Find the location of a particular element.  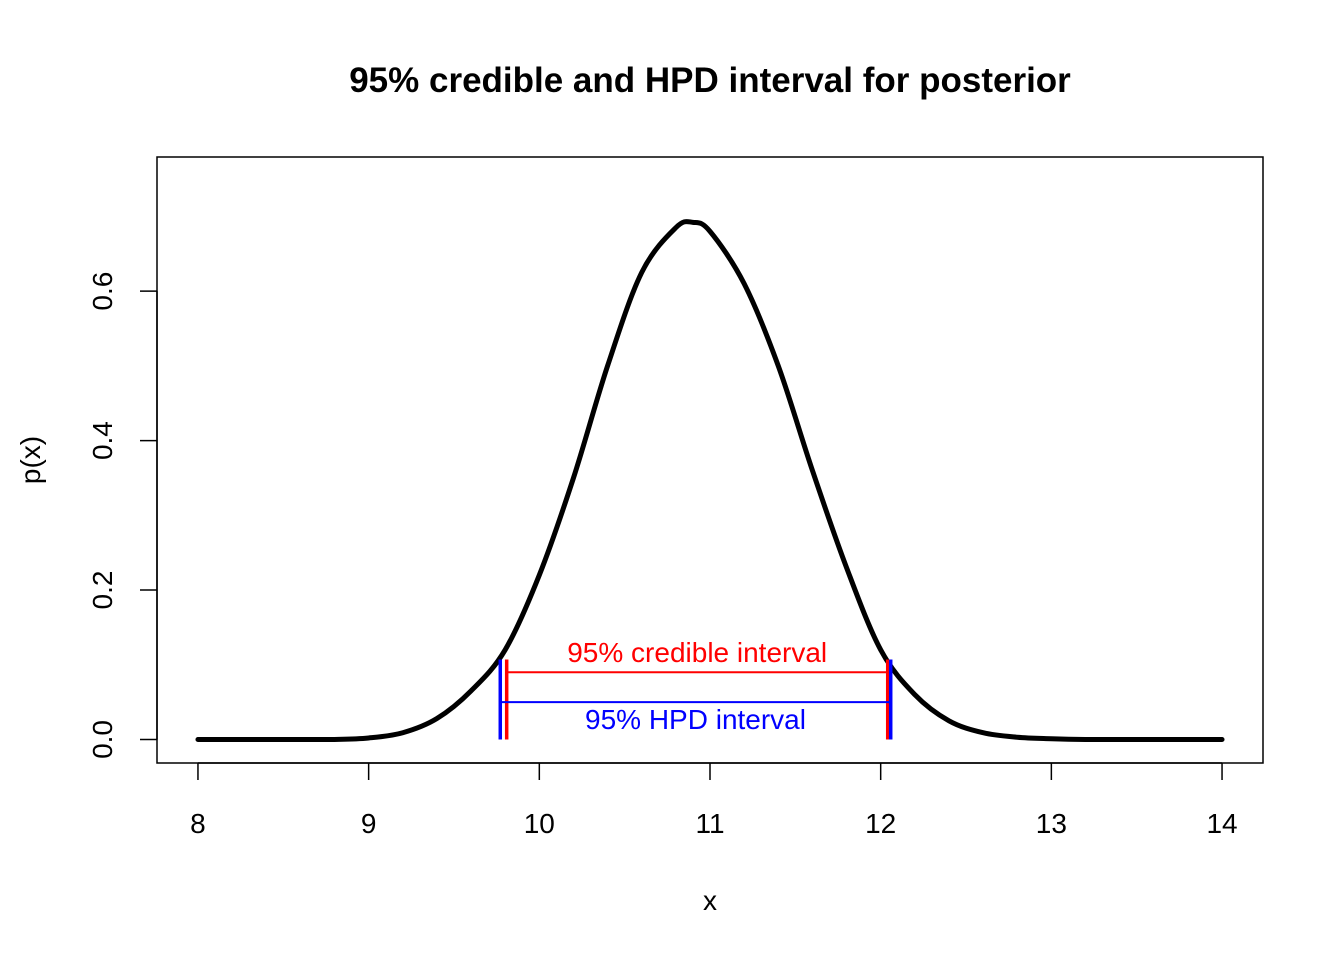

y-axis: 0.0 0.2 0.4 0.6 is located at coordinates (122, 515).